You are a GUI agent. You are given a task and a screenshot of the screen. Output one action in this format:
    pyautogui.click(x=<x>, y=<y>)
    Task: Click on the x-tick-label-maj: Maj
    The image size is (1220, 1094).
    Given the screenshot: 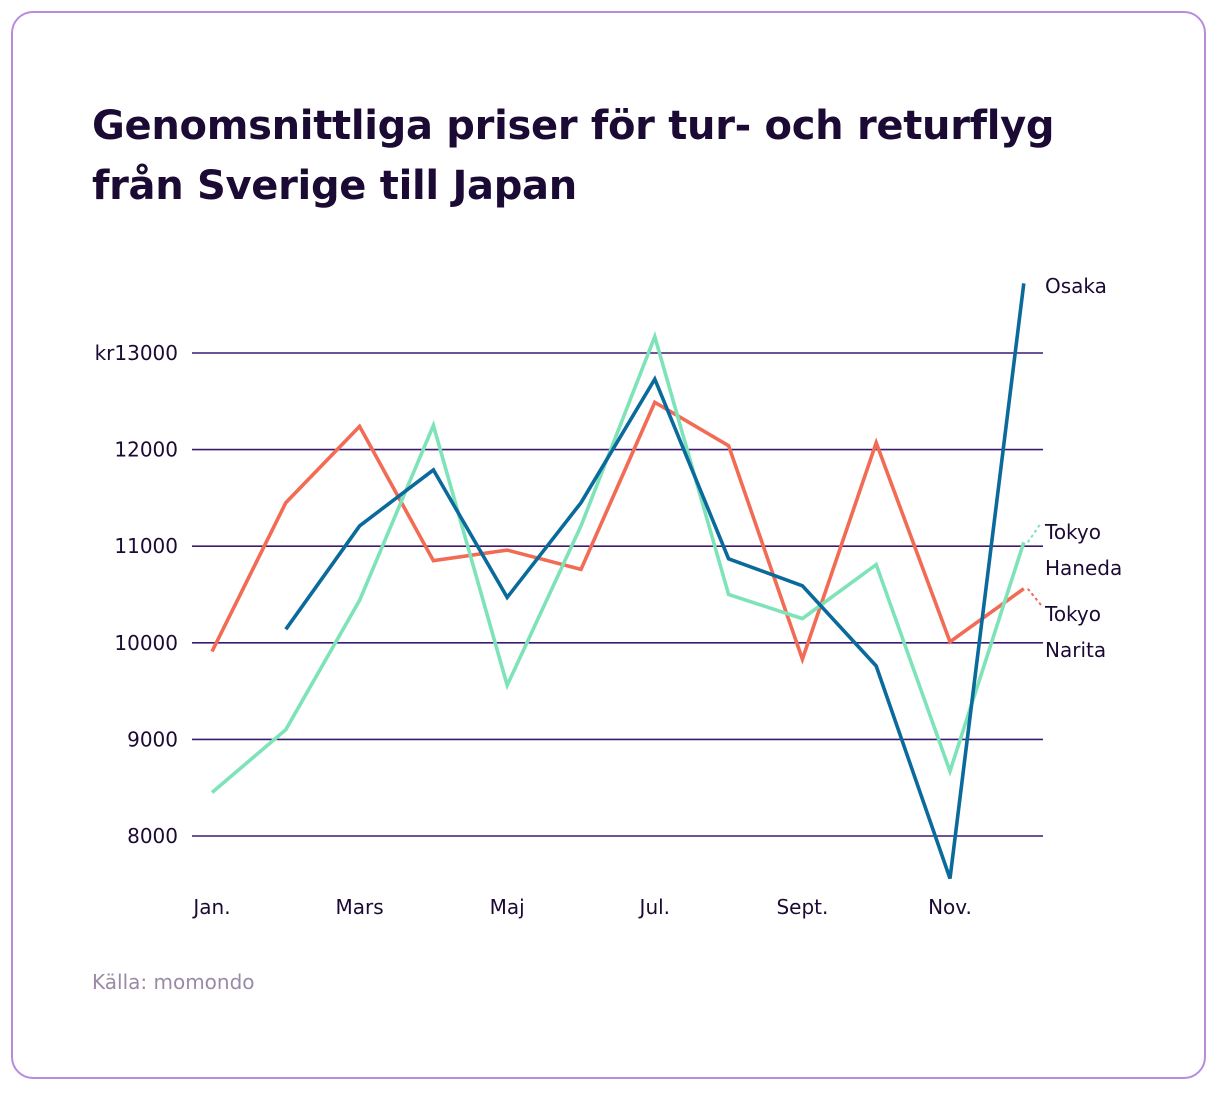 What is the action you would take?
    pyautogui.click(x=507, y=907)
    